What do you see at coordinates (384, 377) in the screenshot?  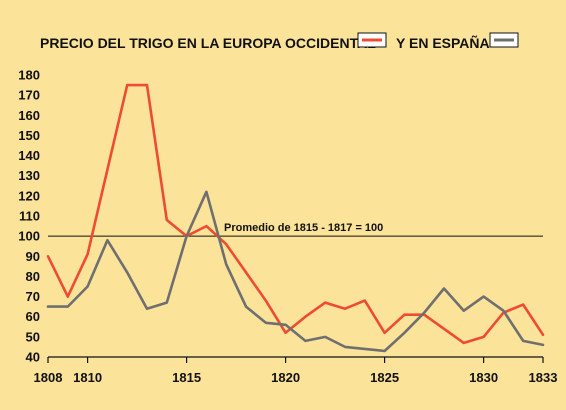 I see `x-tick-label: 1825` at bounding box center [384, 377].